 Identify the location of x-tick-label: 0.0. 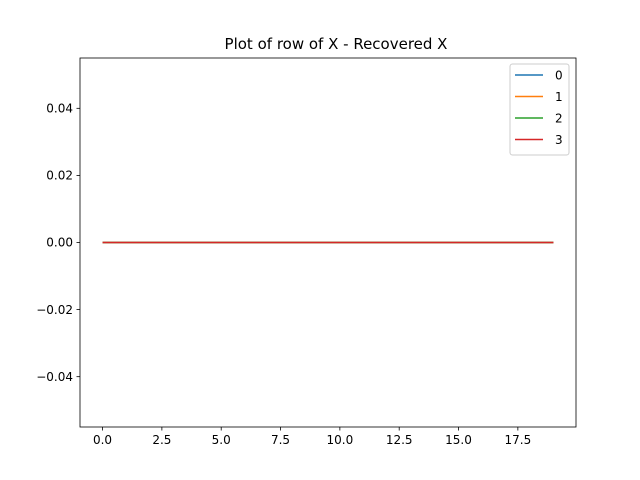
(102, 440).